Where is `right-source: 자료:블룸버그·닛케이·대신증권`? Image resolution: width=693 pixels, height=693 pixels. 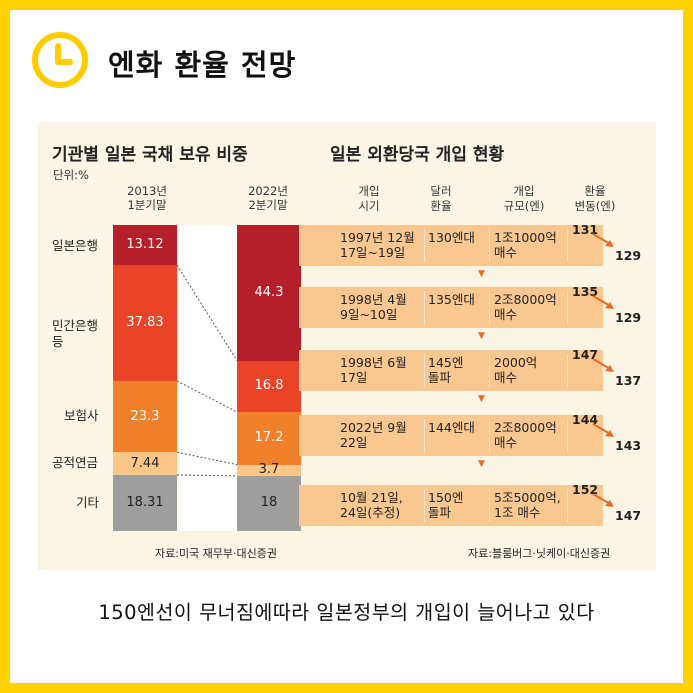
right-source: 자료:블룸버그·닛케이·대신증권 is located at coordinates (539, 553).